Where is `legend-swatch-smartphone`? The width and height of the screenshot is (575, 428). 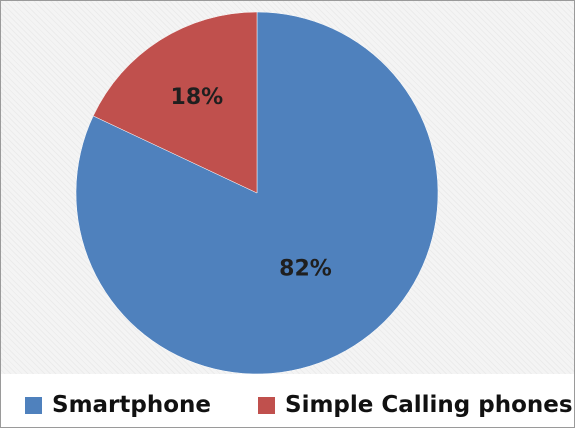
legend-swatch-smartphone is located at coordinates (33, 405).